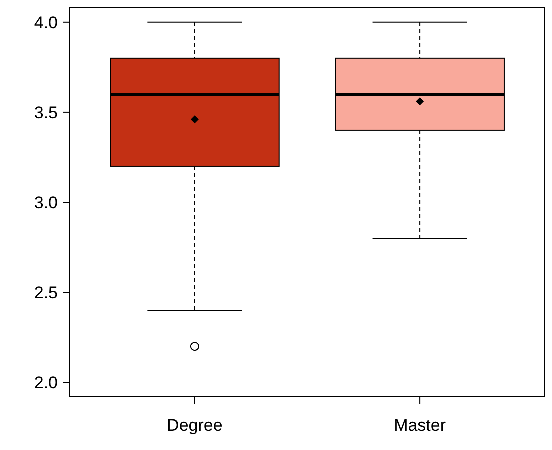 The width and height of the screenshot is (552, 450). What do you see at coordinates (46, 112) in the screenshot?
I see `y-tick-label: 3.5` at bounding box center [46, 112].